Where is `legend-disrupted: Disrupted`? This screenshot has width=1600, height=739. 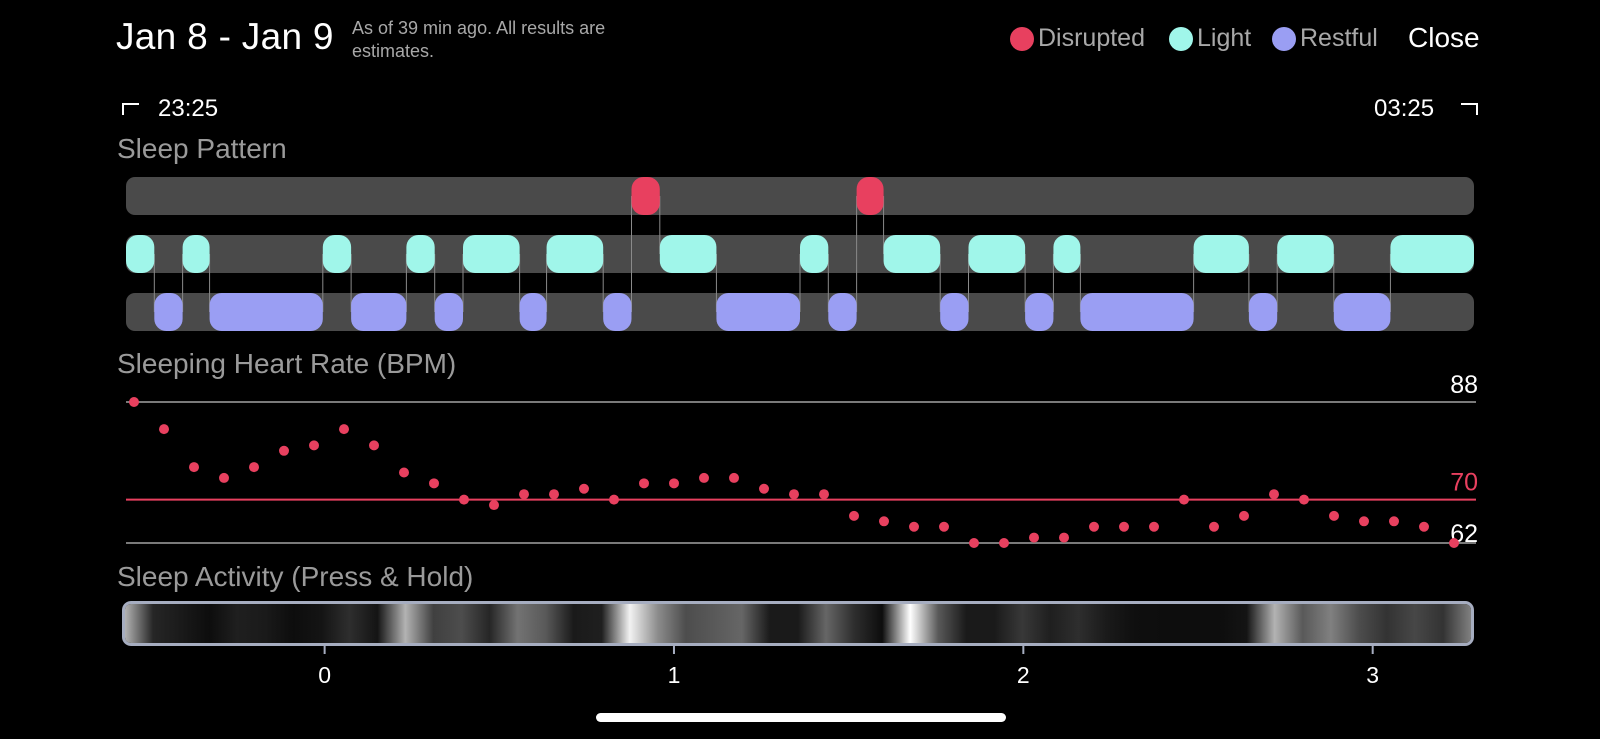
legend-disrupted: Disrupted is located at coordinates (1077, 38).